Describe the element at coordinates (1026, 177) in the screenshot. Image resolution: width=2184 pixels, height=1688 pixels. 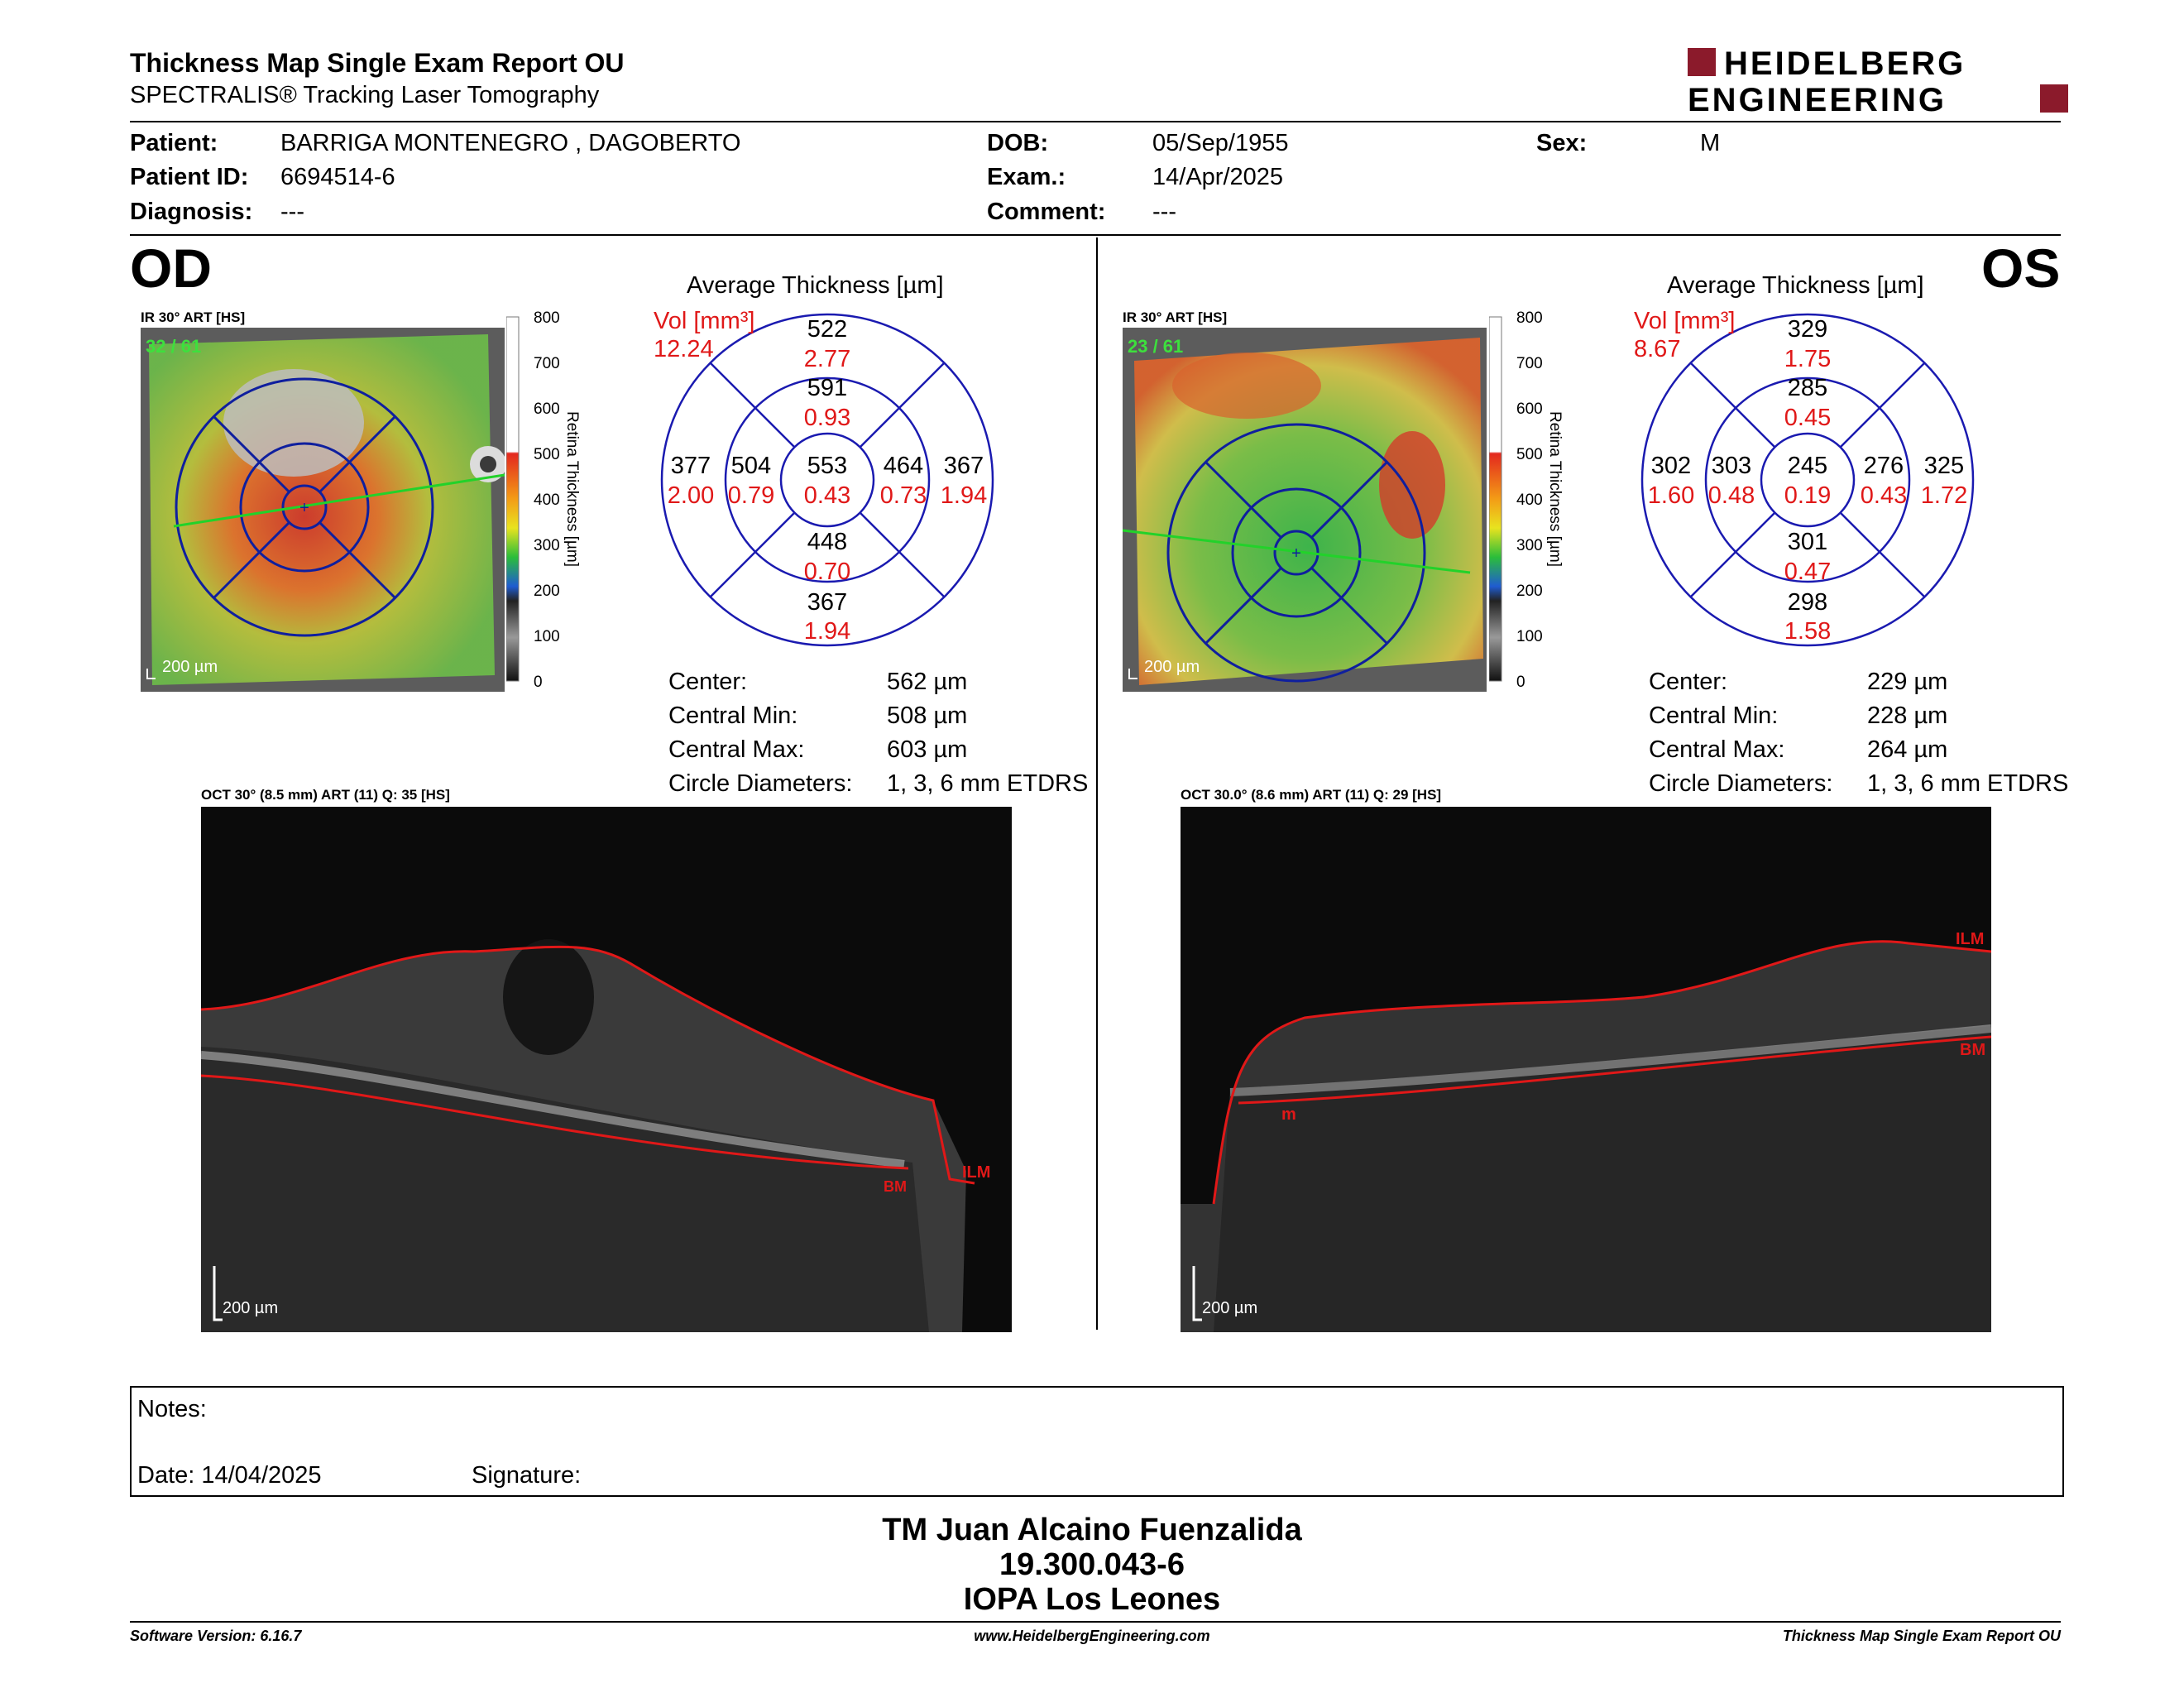
I see `exam-label: Exam.:` at that location.